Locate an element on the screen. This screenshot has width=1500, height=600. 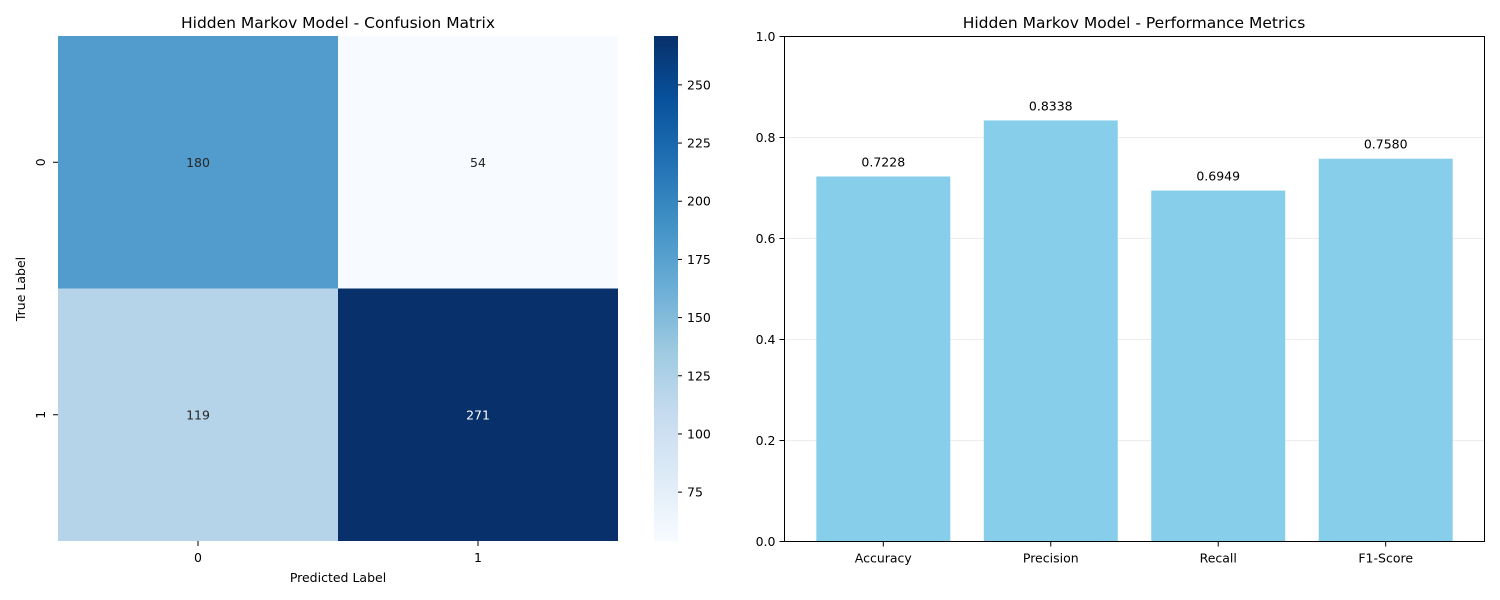
heatmap-x-axis-label: Predicted Label is located at coordinates (338, 577).